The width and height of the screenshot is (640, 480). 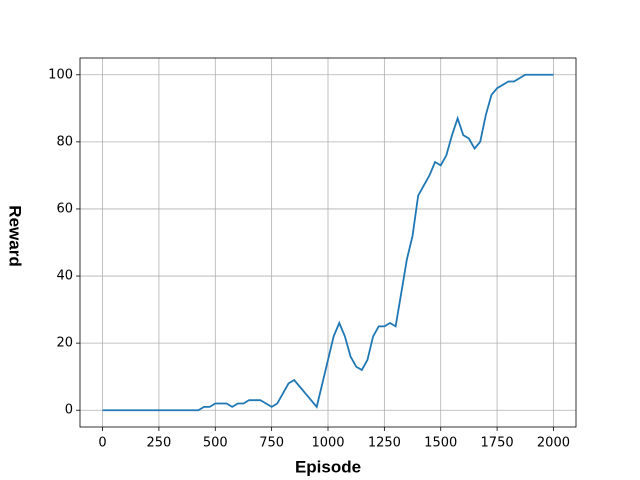 I want to click on x-tick-label: 500, so click(x=215, y=443).